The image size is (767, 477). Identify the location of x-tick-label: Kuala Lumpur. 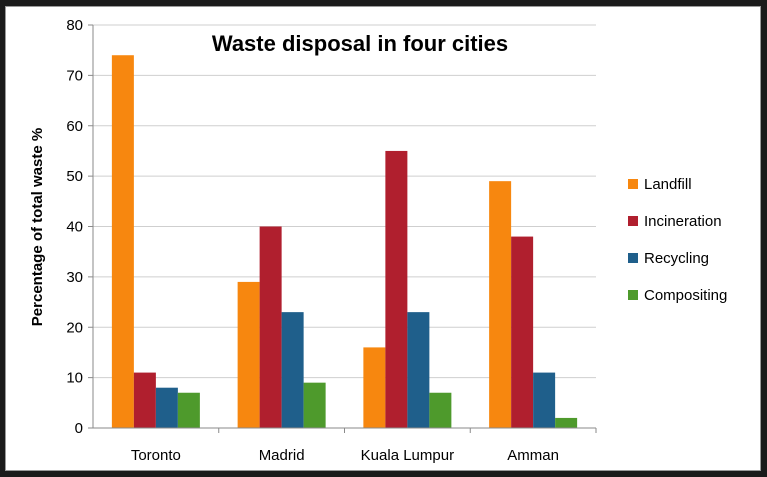
(407, 455).